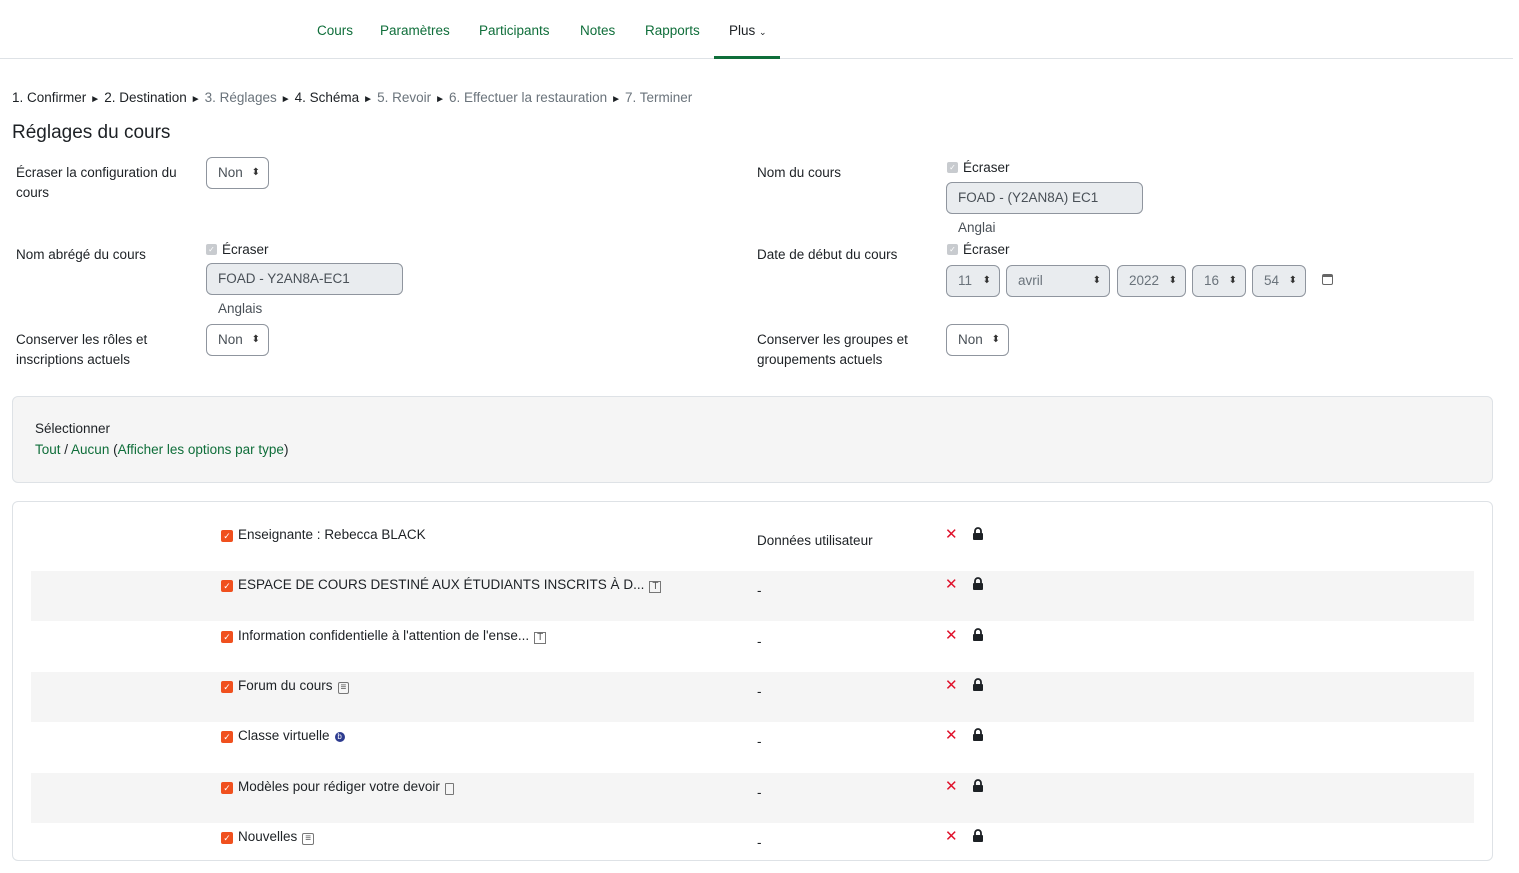  I want to click on short-name-overwrite: ✓ Écraser, so click(237, 249).